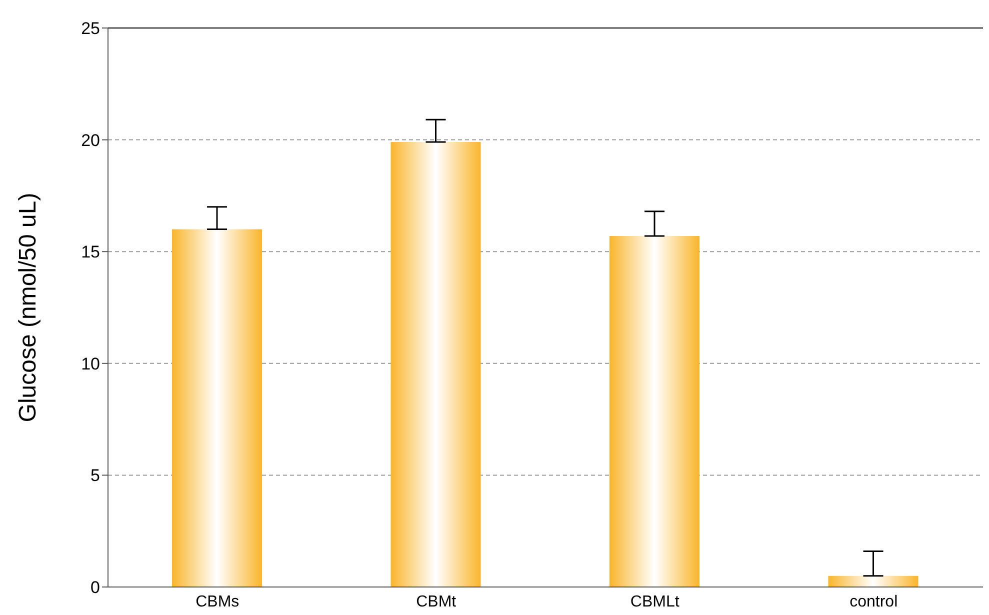 The width and height of the screenshot is (989, 615). I want to click on x-tick-label: CBMs, so click(218, 601).